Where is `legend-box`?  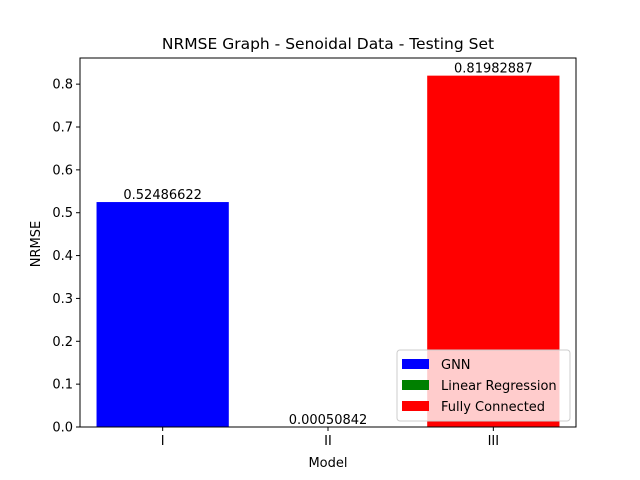
legend-box is located at coordinates (483, 385).